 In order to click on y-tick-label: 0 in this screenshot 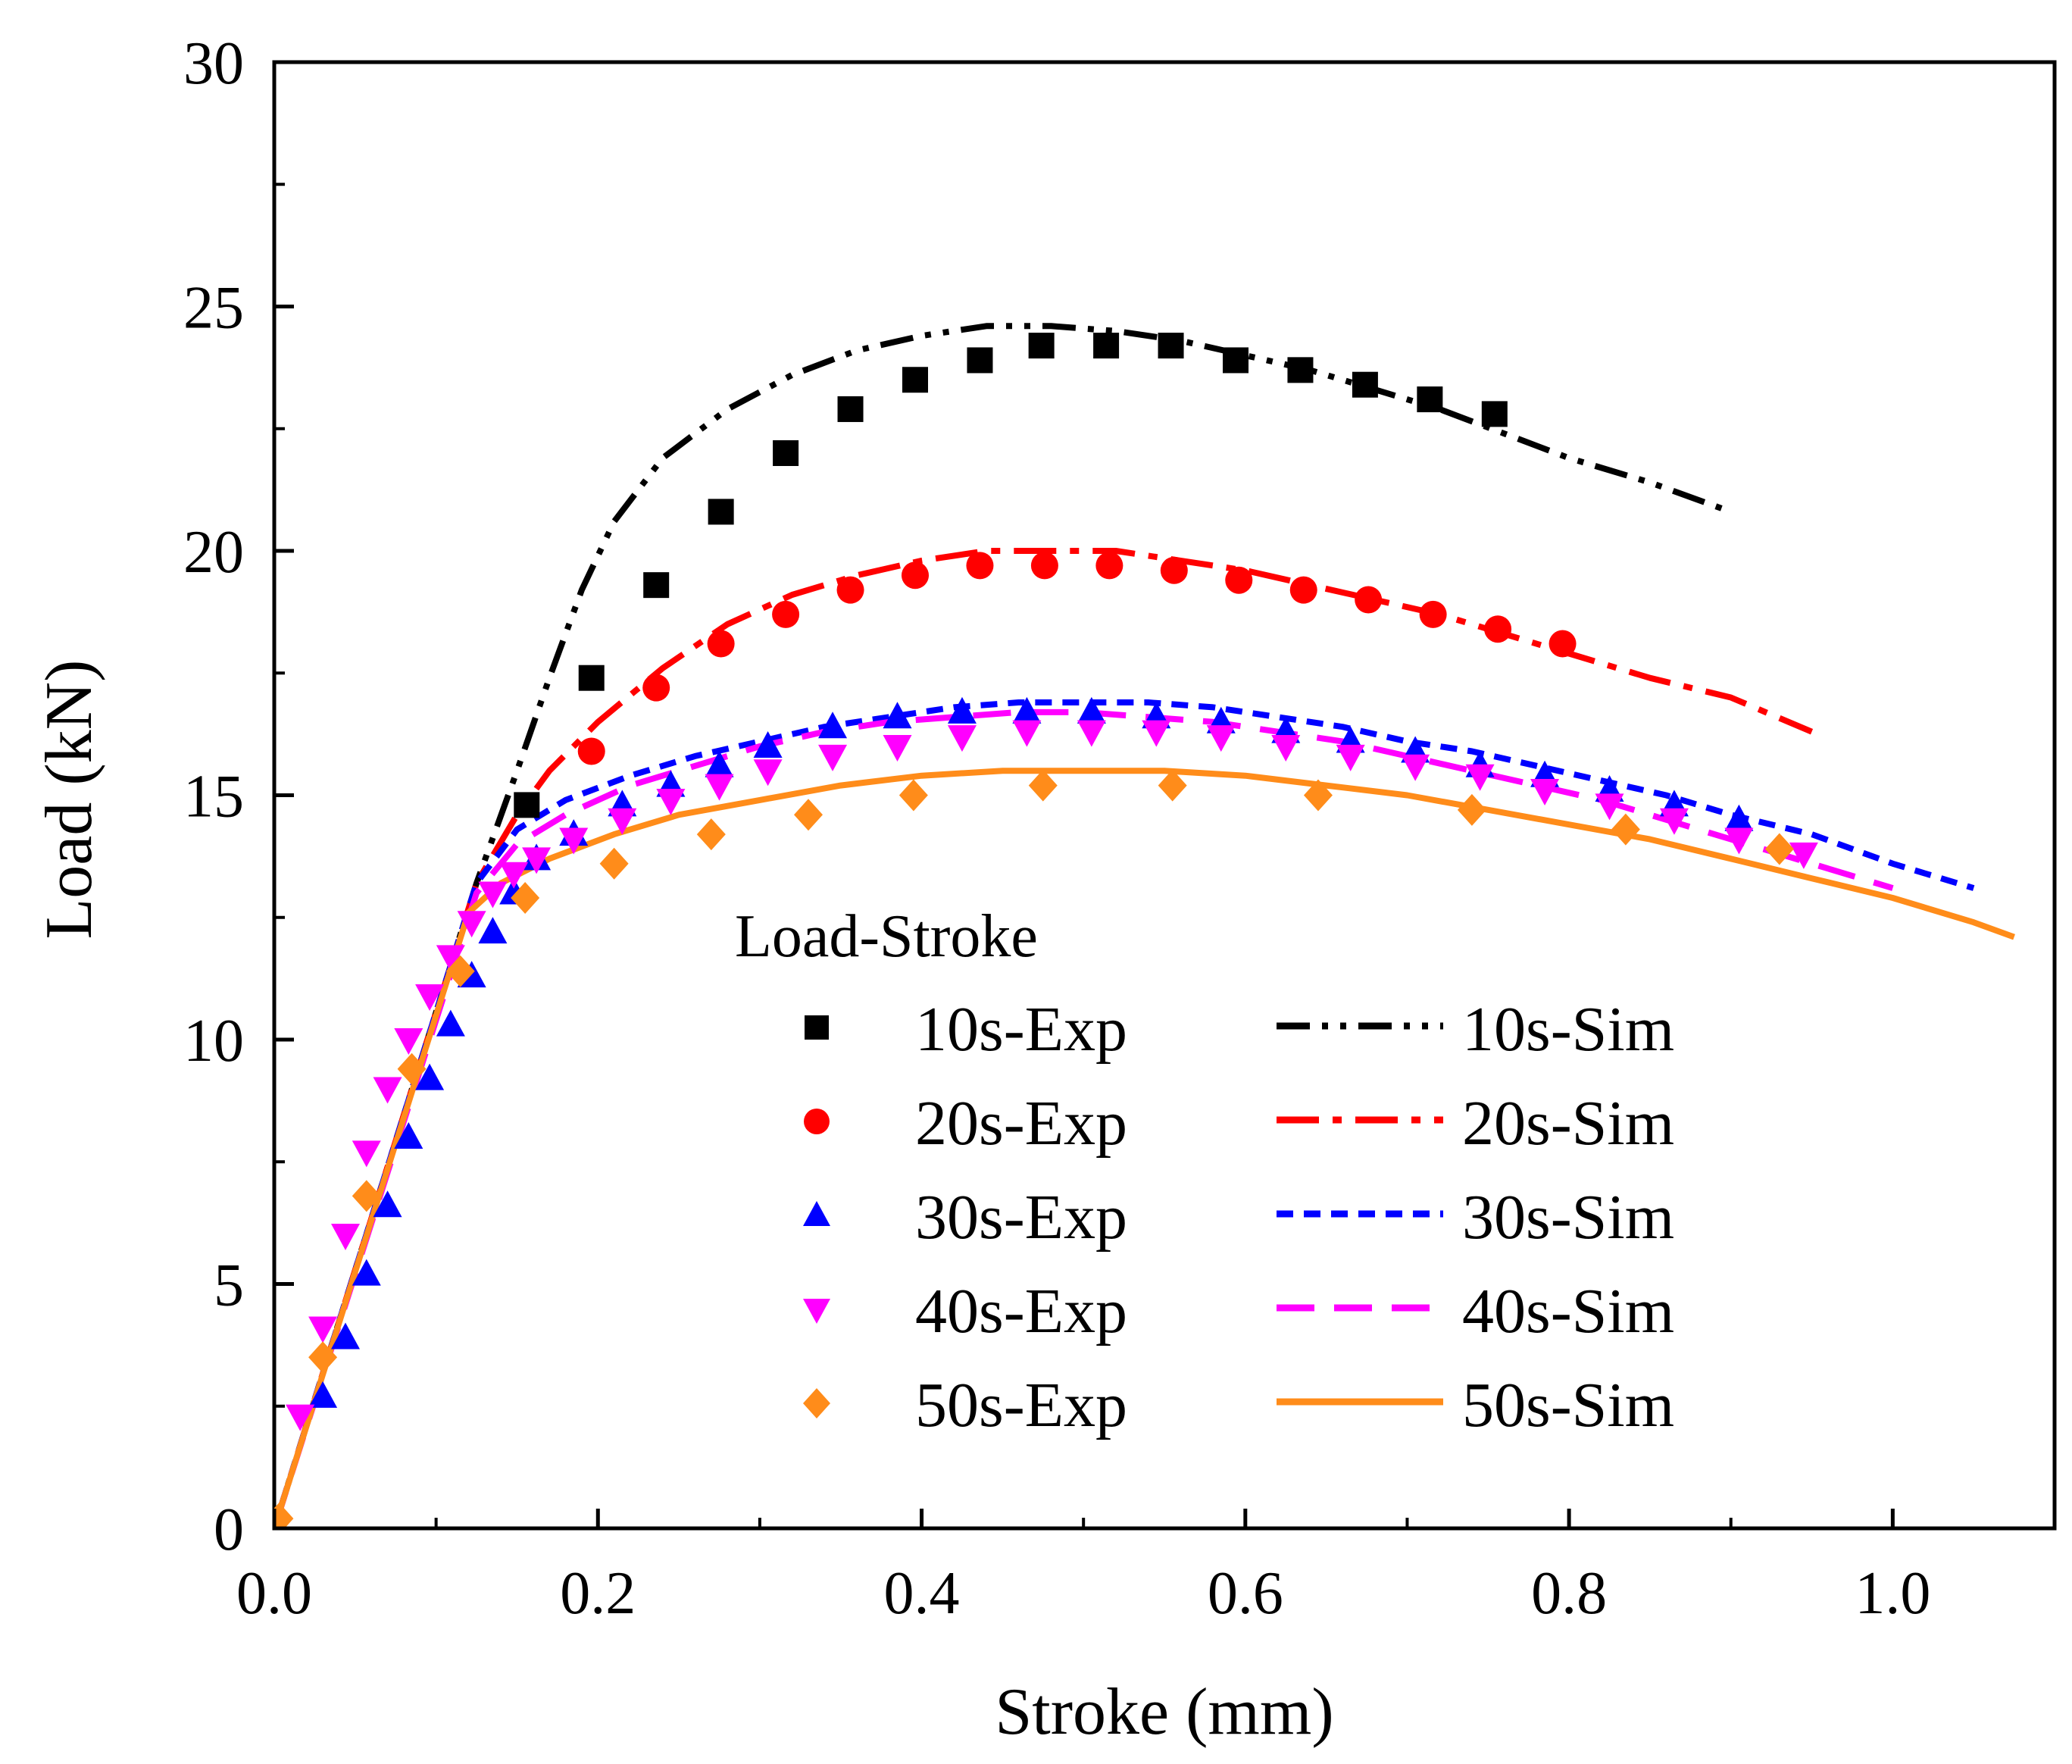, I will do `click(229, 1530)`.